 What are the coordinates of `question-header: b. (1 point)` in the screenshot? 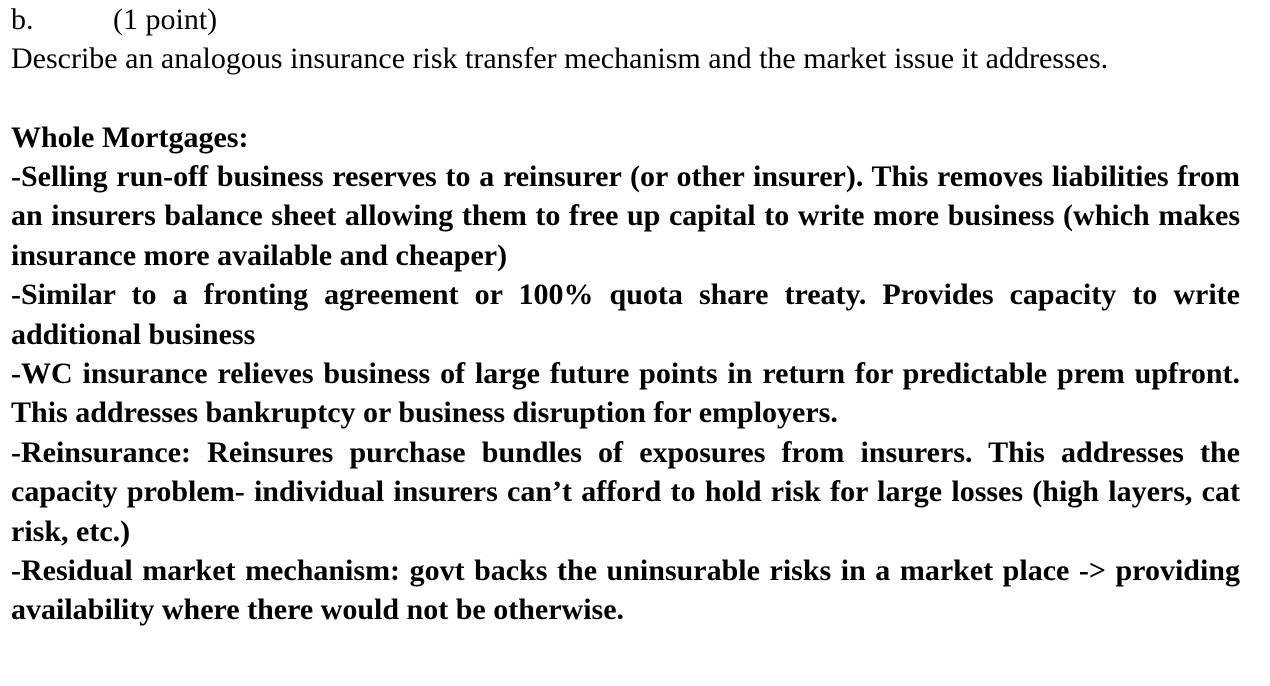 It's located at (625, 19).